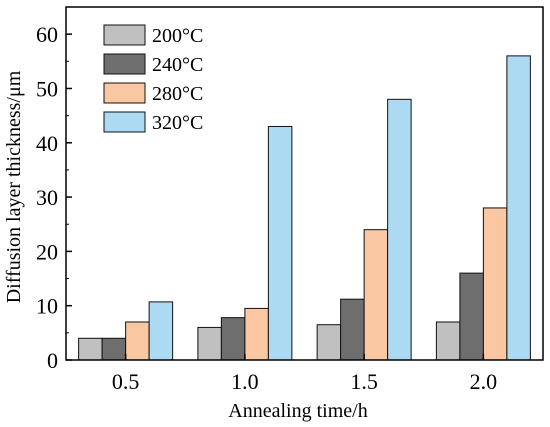  Describe the element at coordinates (153, 79) in the screenshot. I see `legend: 200°C 240°C 280°C 320°C` at that location.